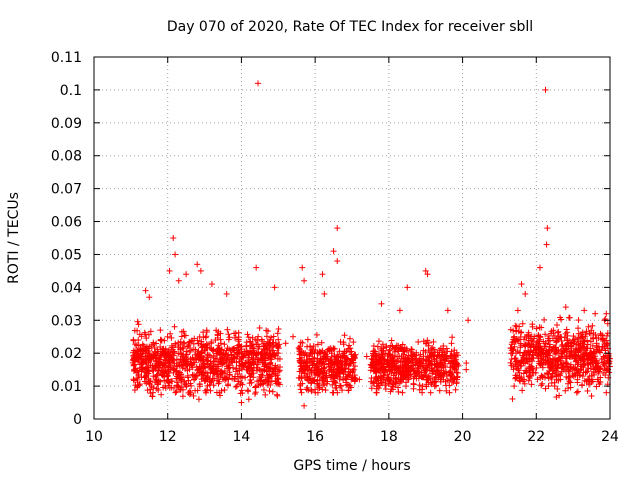 The height and width of the screenshot is (480, 640). I want to click on y-tick-label: 0.11, so click(66, 58).